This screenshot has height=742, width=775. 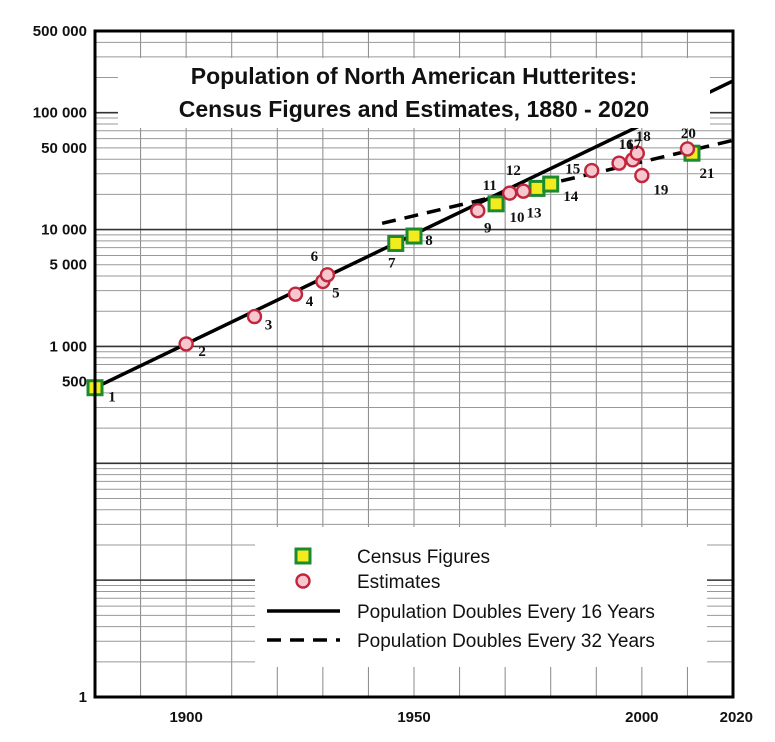 What do you see at coordinates (64, 148) in the screenshot?
I see `y-tick-label: 50 000` at bounding box center [64, 148].